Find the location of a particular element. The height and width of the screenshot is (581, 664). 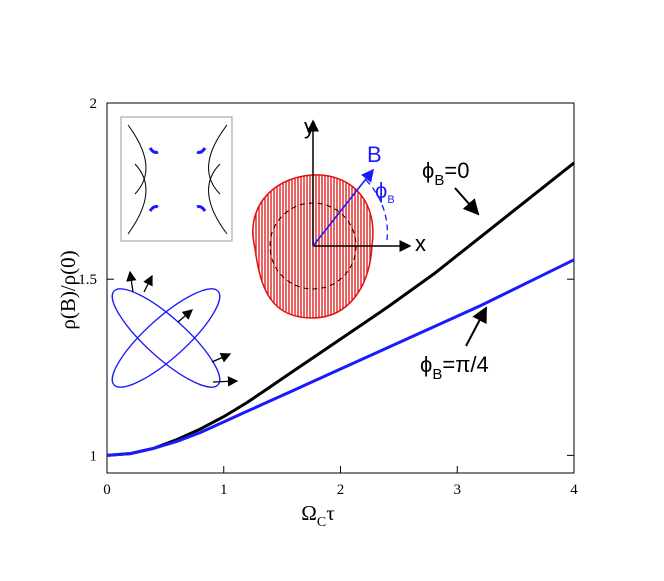

x-axis-ticks: 0 1 2 3 4 is located at coordinates (340, 482).